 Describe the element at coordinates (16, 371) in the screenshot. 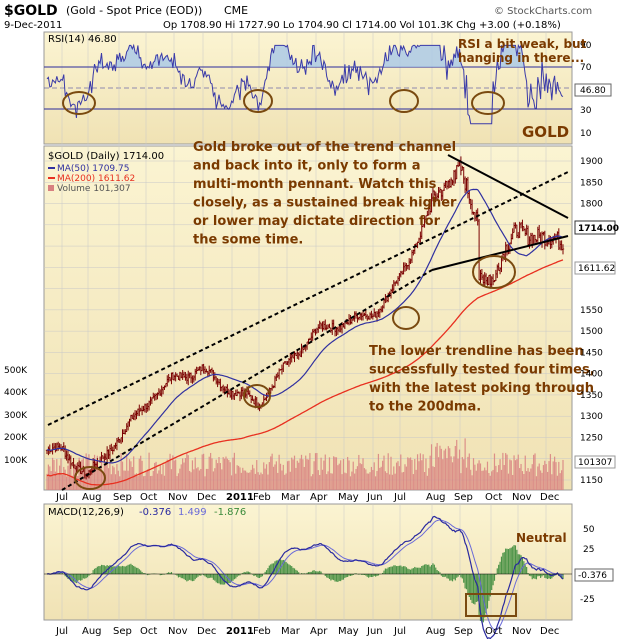

I see `volume-tick-label: 500K` at that location.